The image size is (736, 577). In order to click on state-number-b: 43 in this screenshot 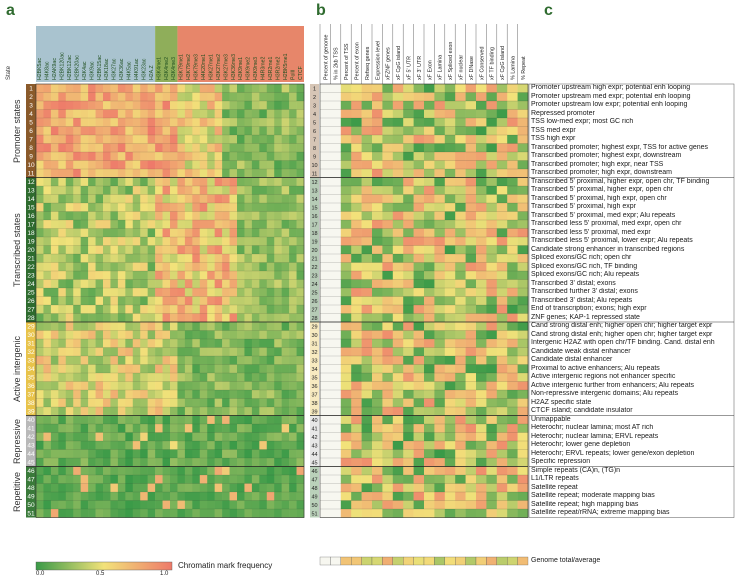, I will do `click(314, 447)`.